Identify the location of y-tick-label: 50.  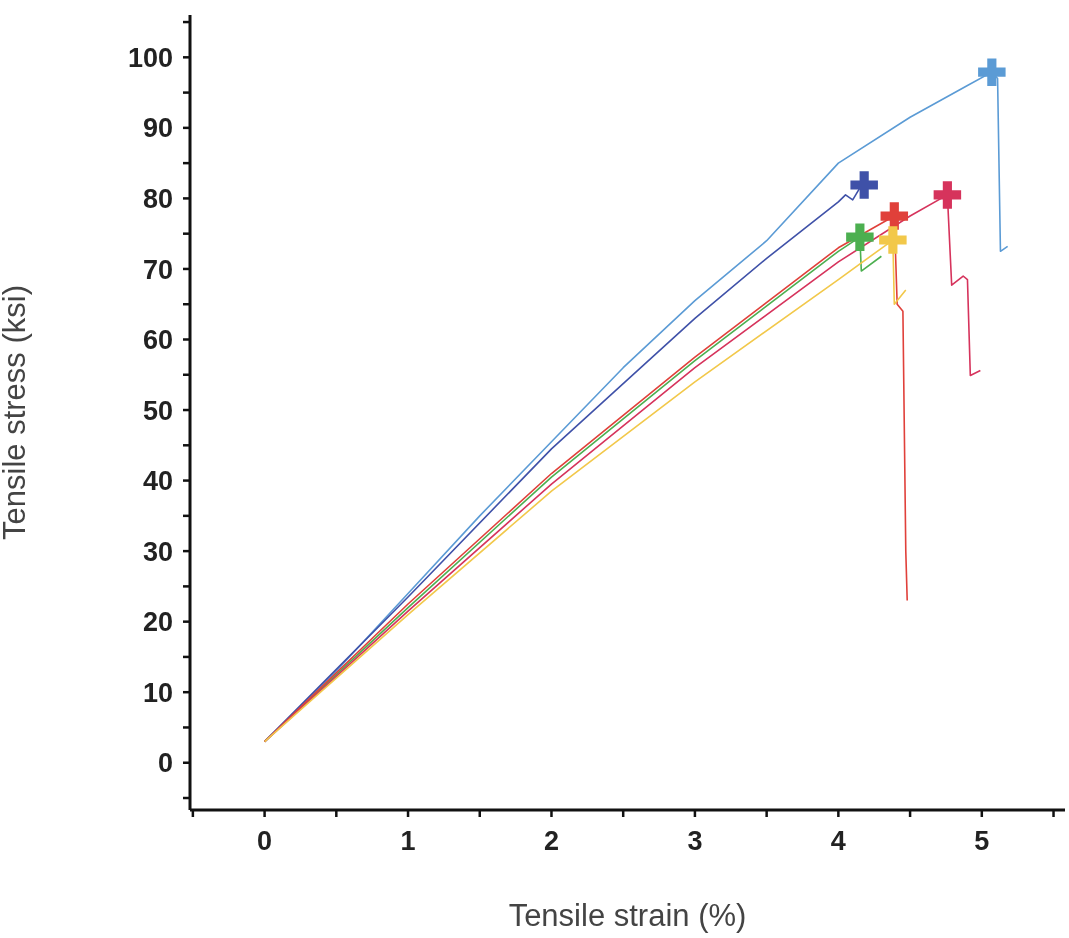
(157, 410).